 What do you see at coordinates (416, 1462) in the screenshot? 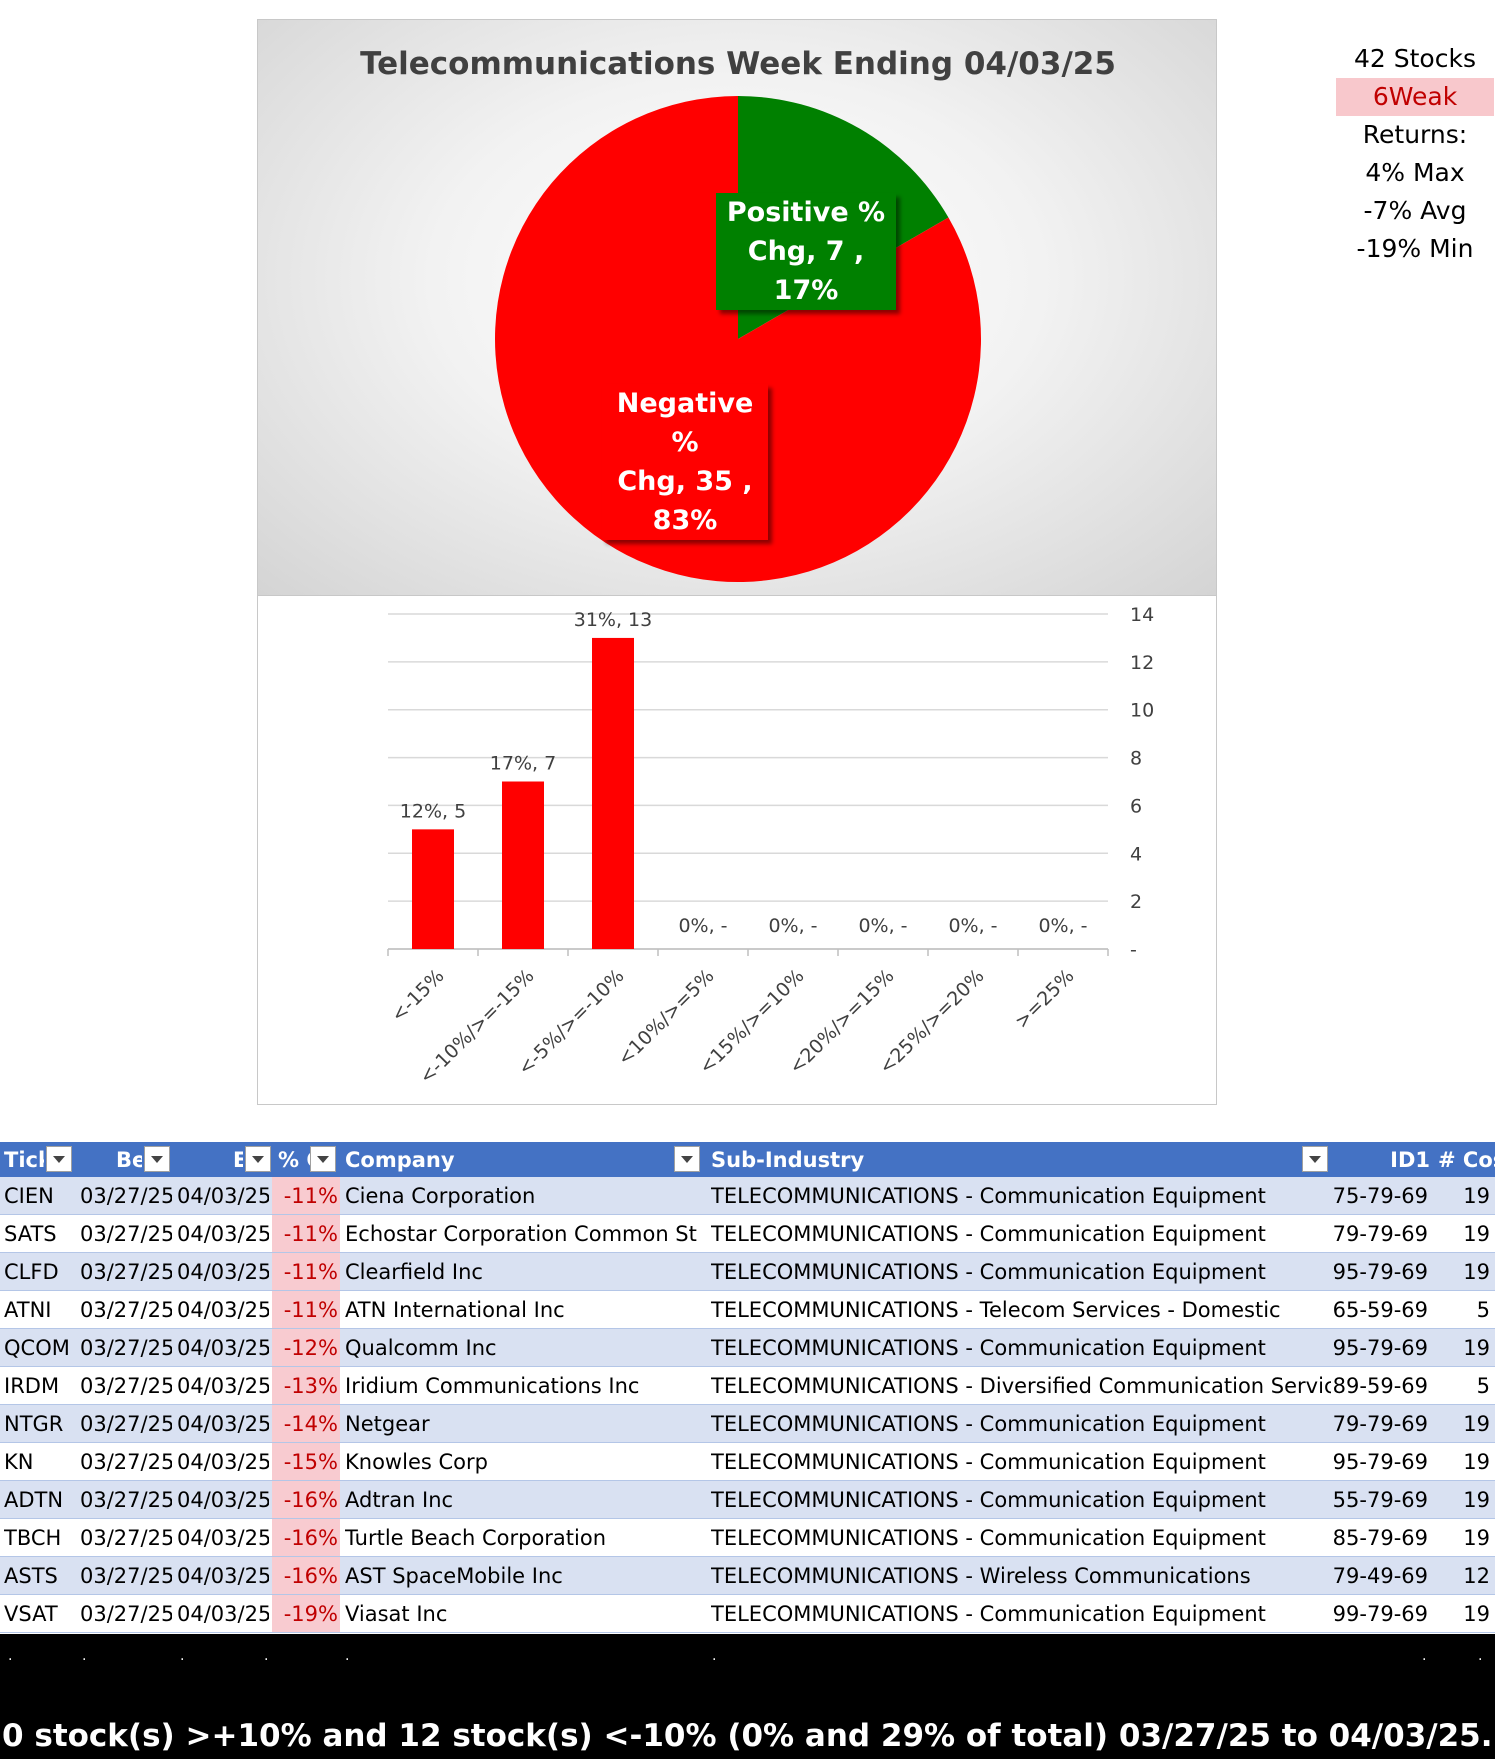
I see `company-cell: Knowles Corp` at bounding box center [416, 1462].